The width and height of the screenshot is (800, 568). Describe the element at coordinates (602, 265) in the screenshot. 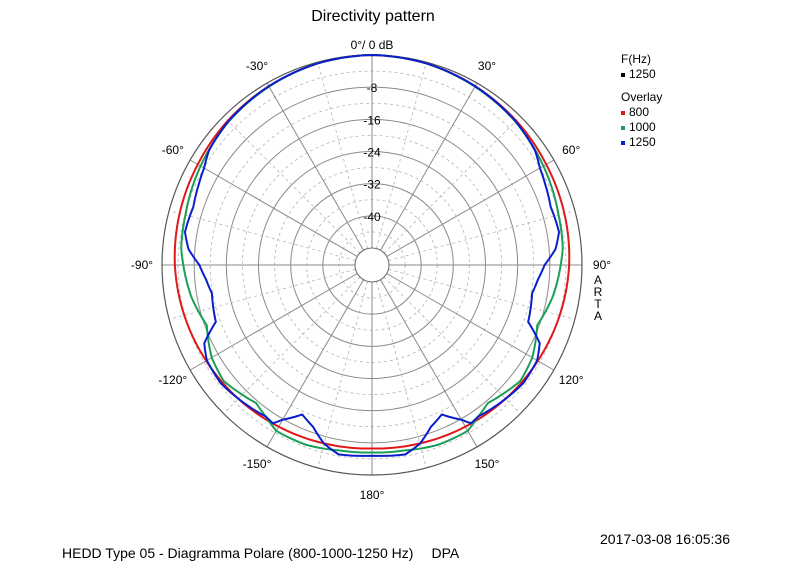

I see `angle-tick-label: 90°` at that location.